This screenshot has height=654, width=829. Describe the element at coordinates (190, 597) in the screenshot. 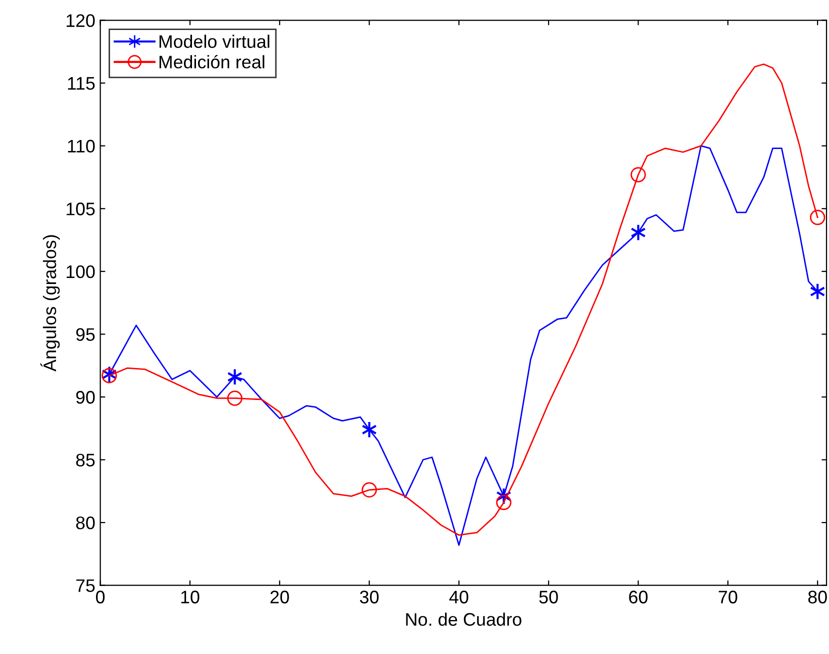

I see `x-tick-label: 10` at that location.